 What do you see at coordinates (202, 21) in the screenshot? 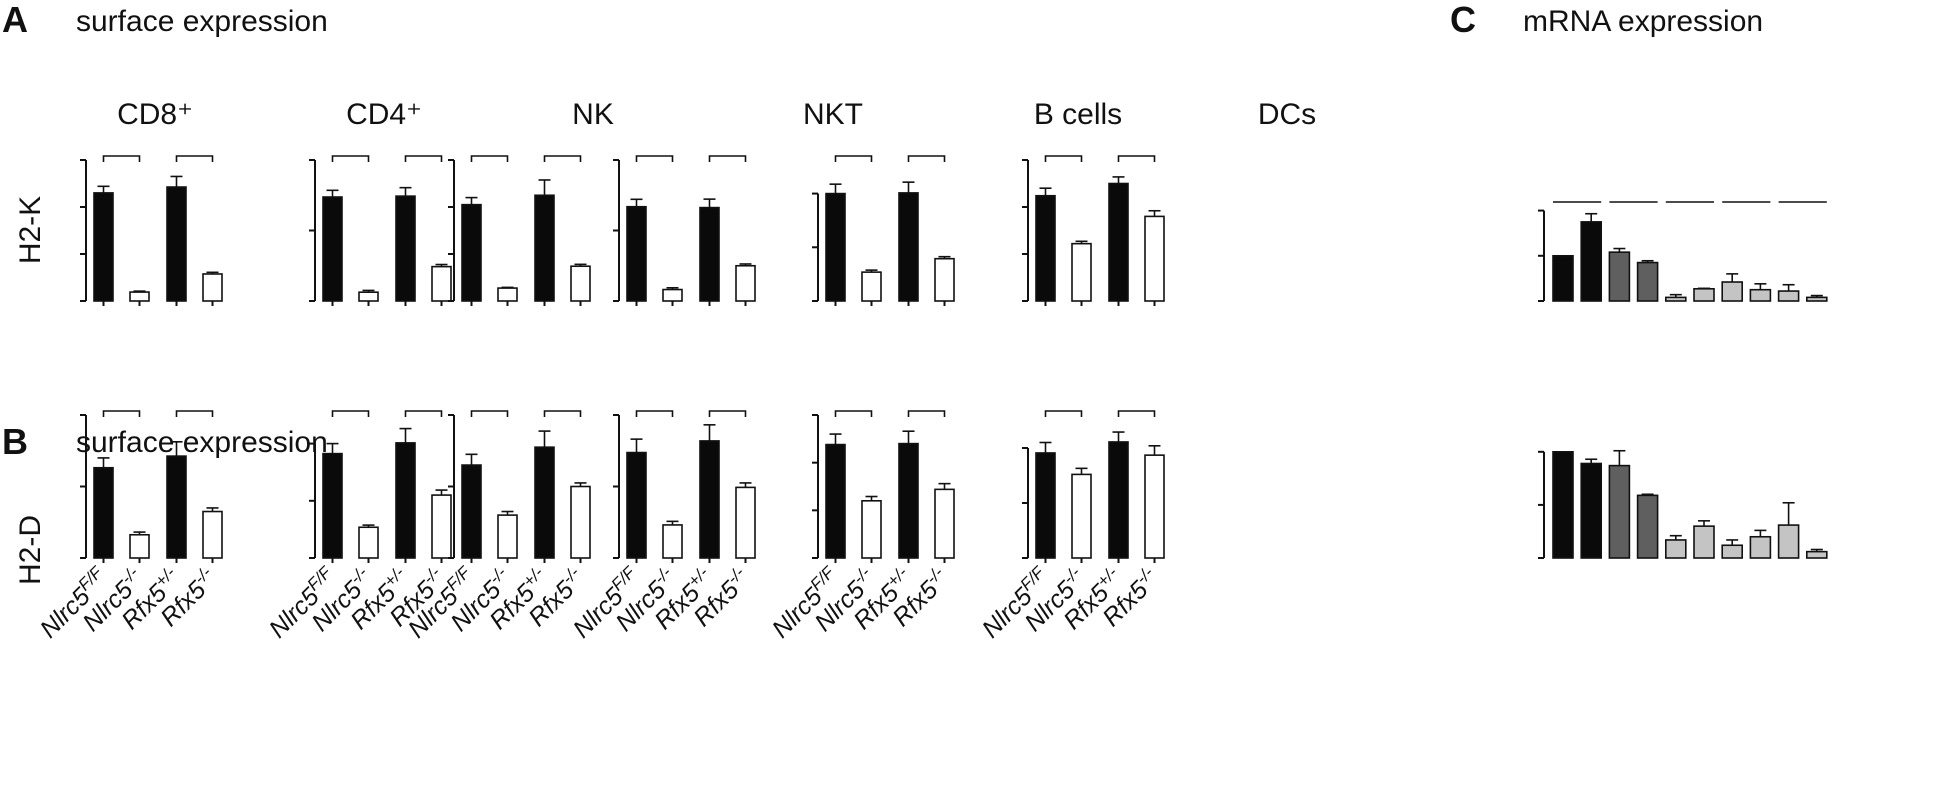
I see `panel-a-title: surface expression` at bounding box center [202, 21].